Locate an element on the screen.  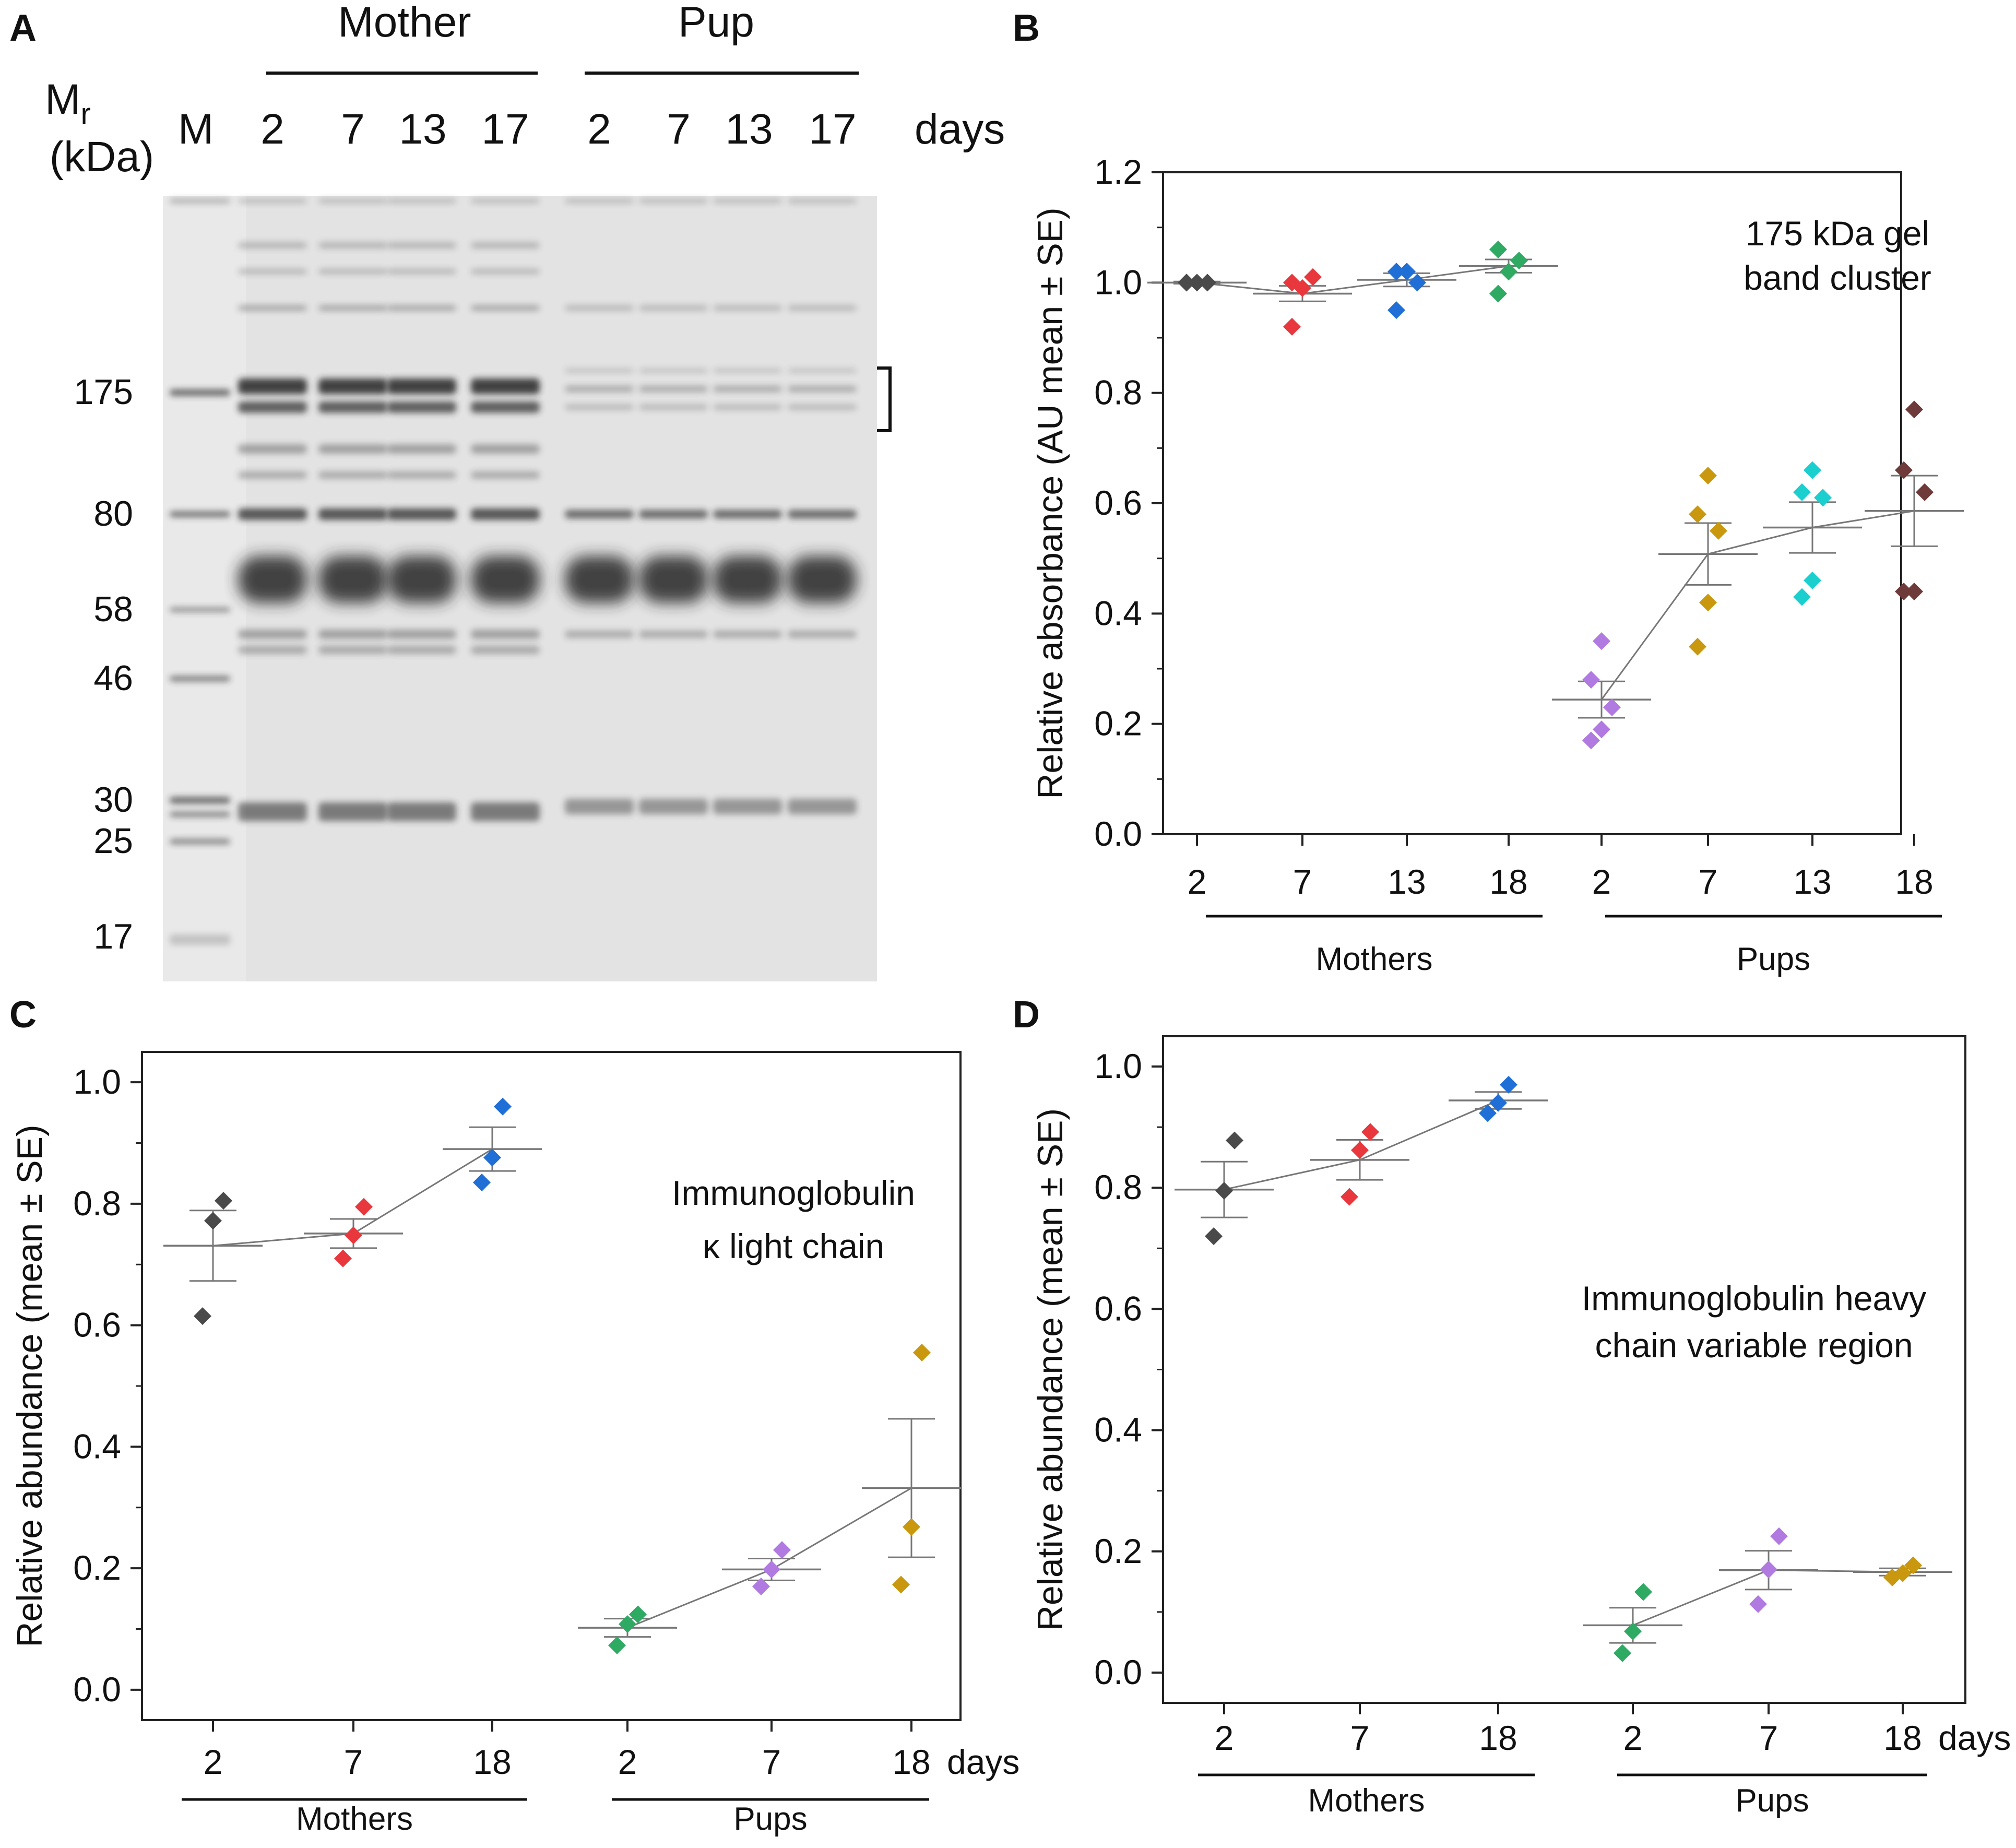
gel-mw-label: 58 is located at coordinates (113, 609).